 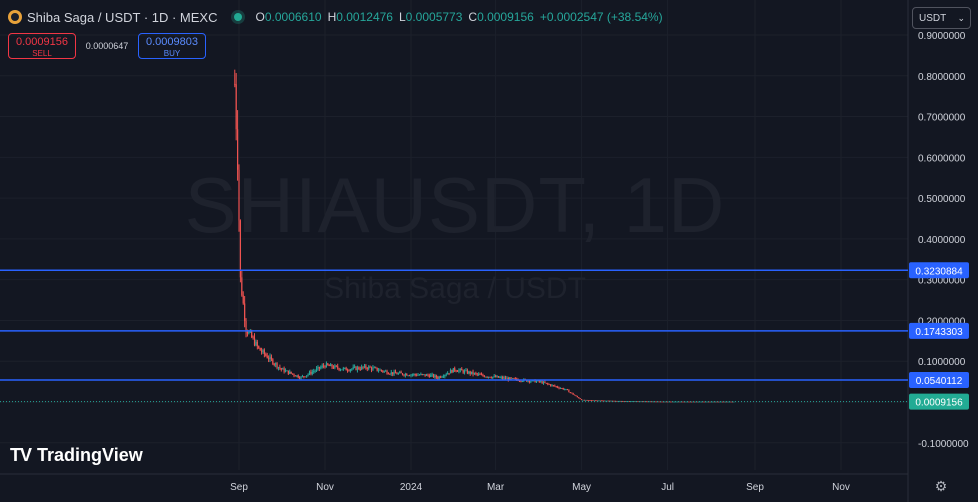 What do you see at coordinates (122, 17) in the screenshot?
I see `symbol-title: Shiba Saga / USDT · 1D · MEXC` at bounding box center [122, 17].